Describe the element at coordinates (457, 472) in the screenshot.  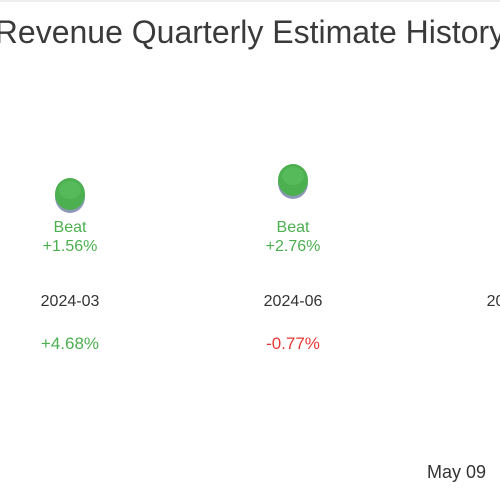
I see `footer-date: May 09` at that location.